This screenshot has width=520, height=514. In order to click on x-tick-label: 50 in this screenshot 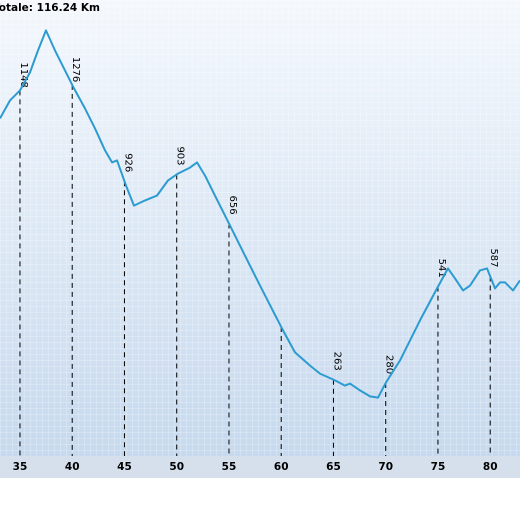, I will do `click(176, 467)`.